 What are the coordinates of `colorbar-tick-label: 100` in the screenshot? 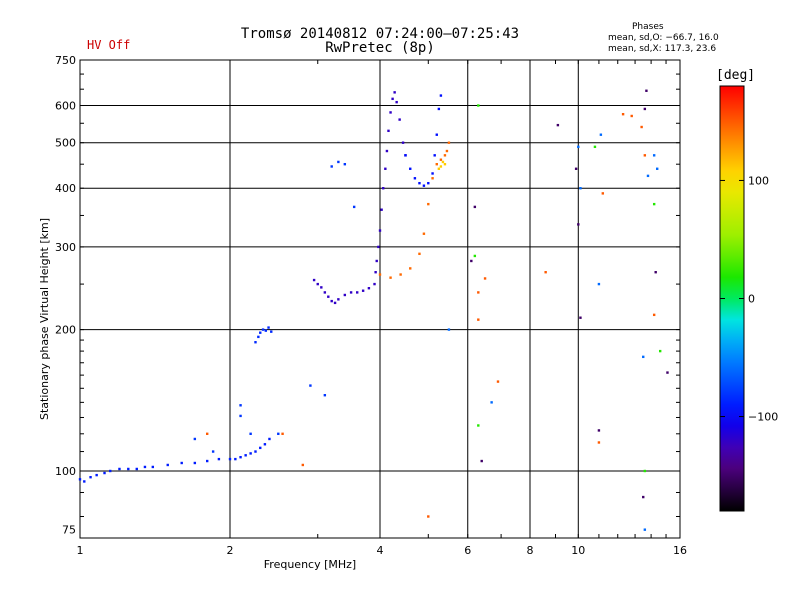 It's located at (758, 180).